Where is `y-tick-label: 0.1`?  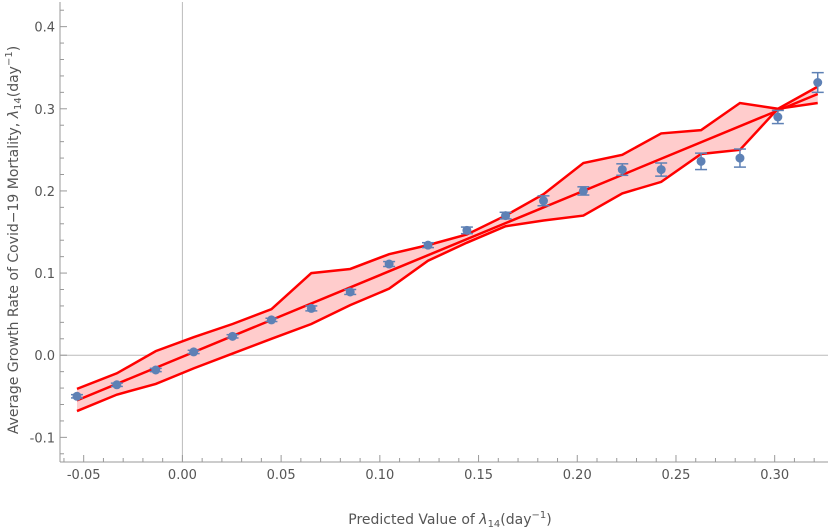 y-tick-label: 0.1 is located at coordinates (44, 274).